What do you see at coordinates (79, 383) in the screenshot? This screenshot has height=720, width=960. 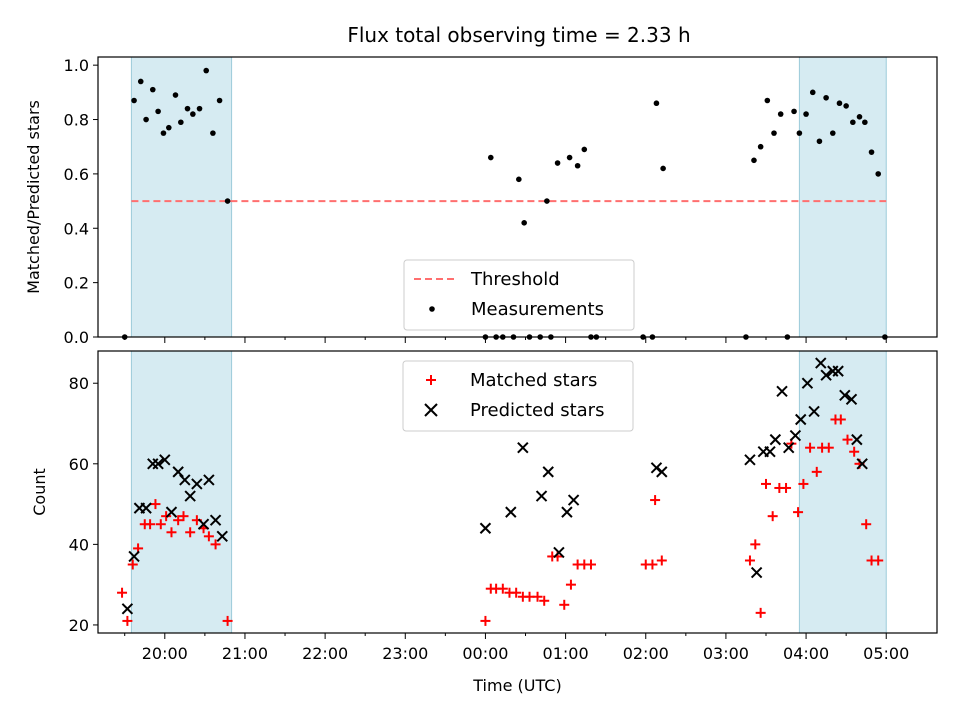 I see `y-tick-label: 80` at bounding box center [79, 383].